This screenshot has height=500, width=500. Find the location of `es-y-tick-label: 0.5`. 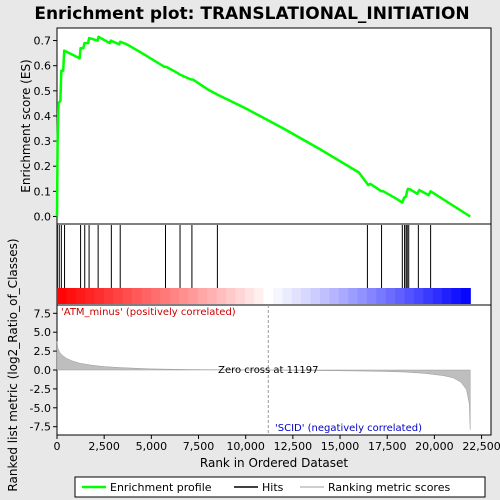

es-y-tick-label: 0.5 is located at coordinates (43, 91).